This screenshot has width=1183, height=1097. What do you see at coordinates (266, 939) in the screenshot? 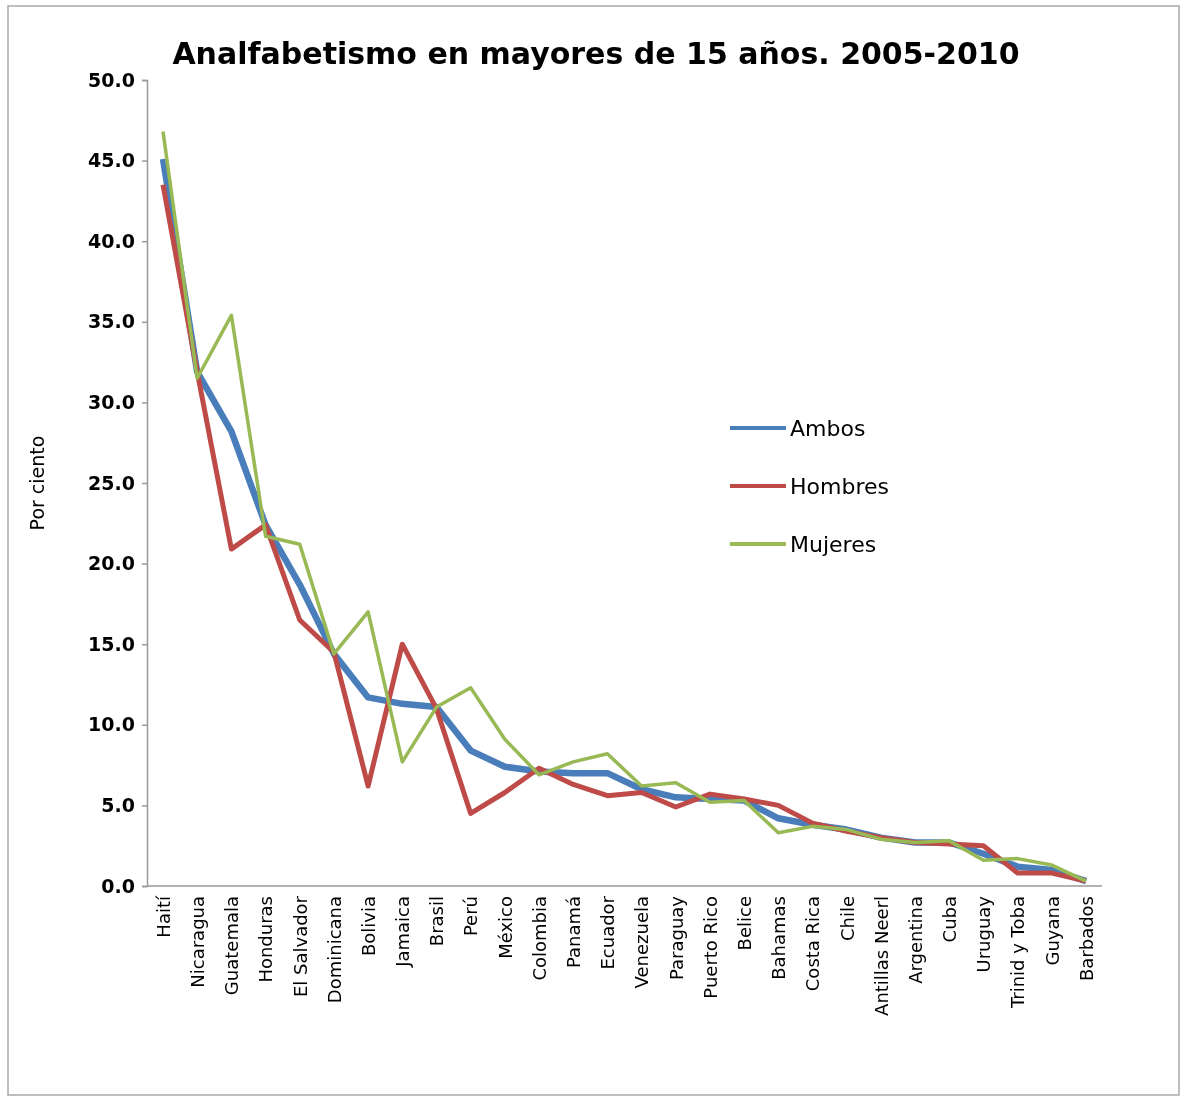
I see `x-tick-label: Honduras` at bounding box center [266, 939].